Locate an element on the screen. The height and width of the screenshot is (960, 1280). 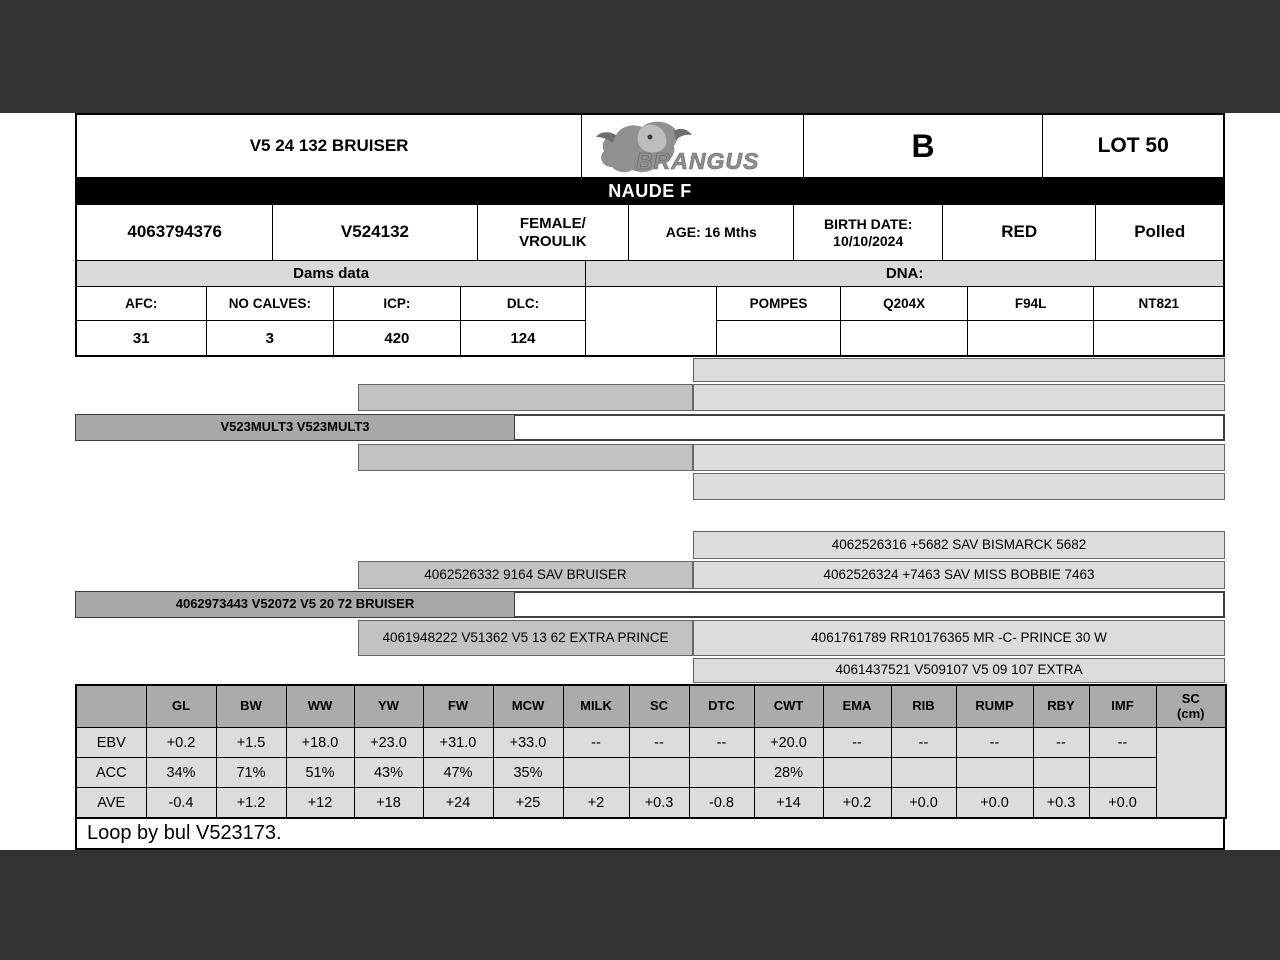
breeder-banner: NAUDE F is located at coordinates (650, 191).